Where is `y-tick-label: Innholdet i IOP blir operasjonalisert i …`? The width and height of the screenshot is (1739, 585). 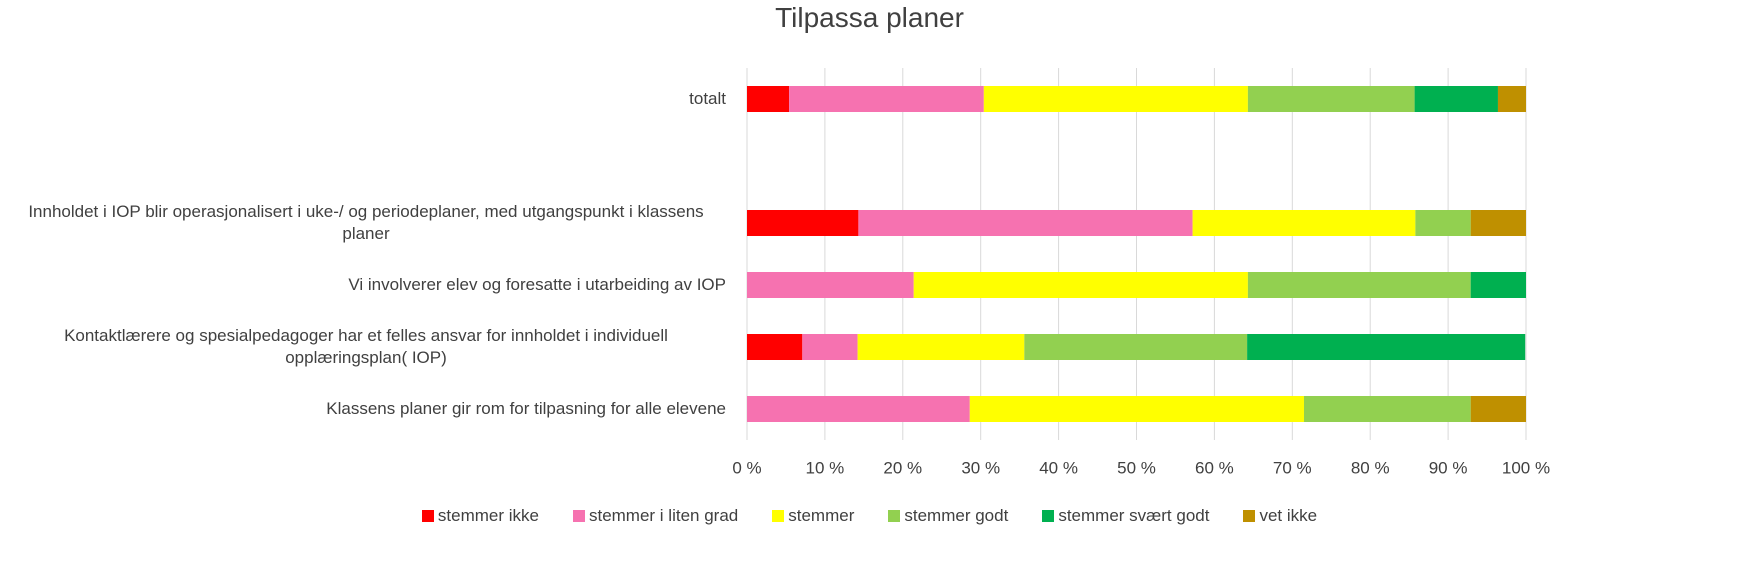 y-tick-label: Innholdet i IOP blir operasjonalisert i … is located at coordinates (363, 223).